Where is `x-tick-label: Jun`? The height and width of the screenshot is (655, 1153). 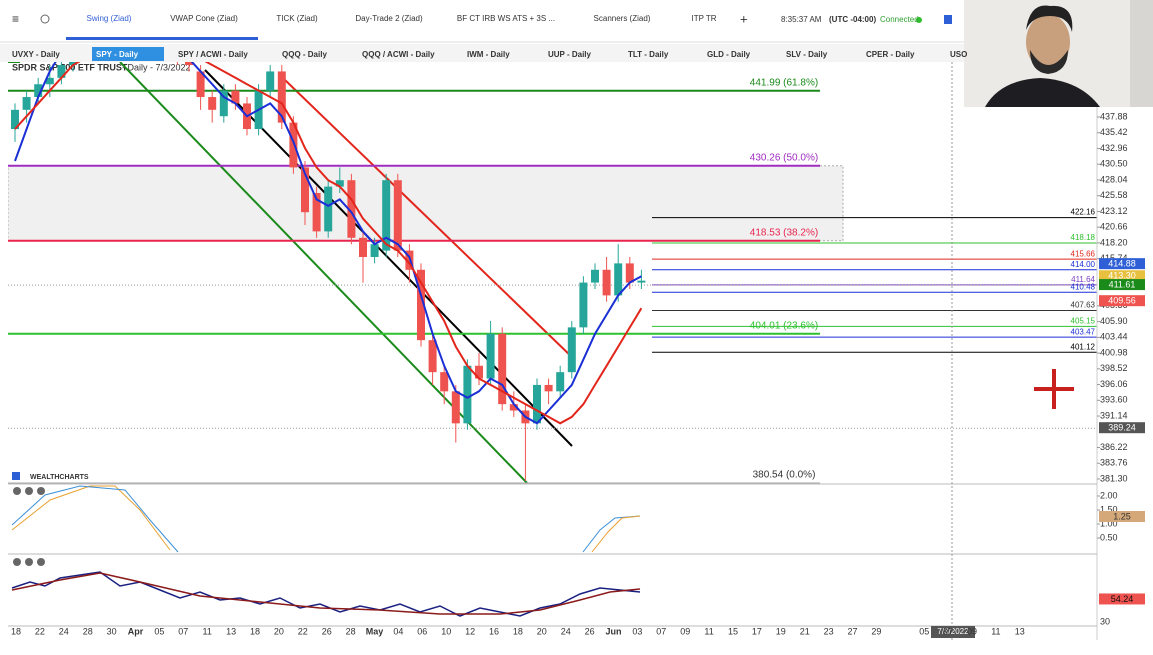 x-tick-label: Jun is located at coordinates (613, 631).